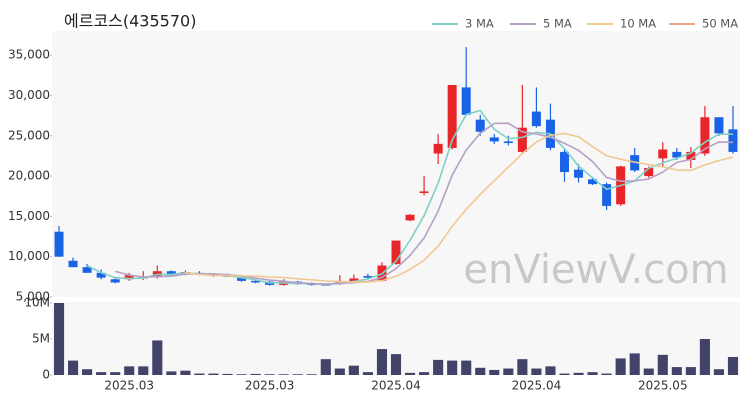 Image resolution: width=750 pixels, height=400 pixels. I want to click on y-tick-label: 0, so click(46, 375).